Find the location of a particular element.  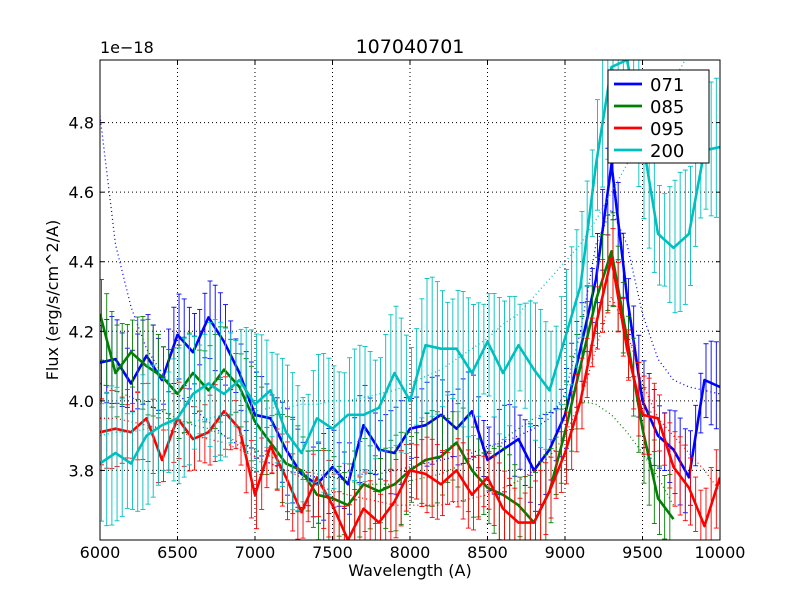

x-tick-label: 7500 is located at coordinates (332, 552).